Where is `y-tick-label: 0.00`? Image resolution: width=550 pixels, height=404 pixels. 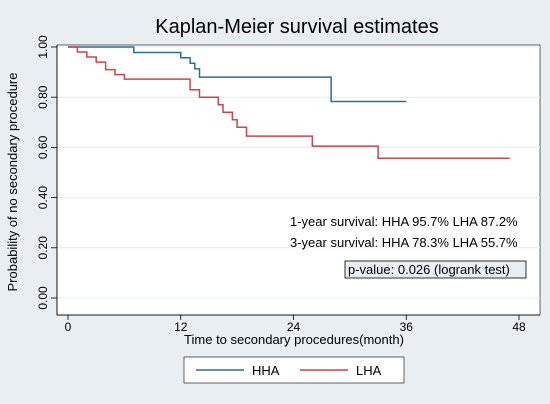
y-tick-label: 0.00 is located at coordinates (43, 298).